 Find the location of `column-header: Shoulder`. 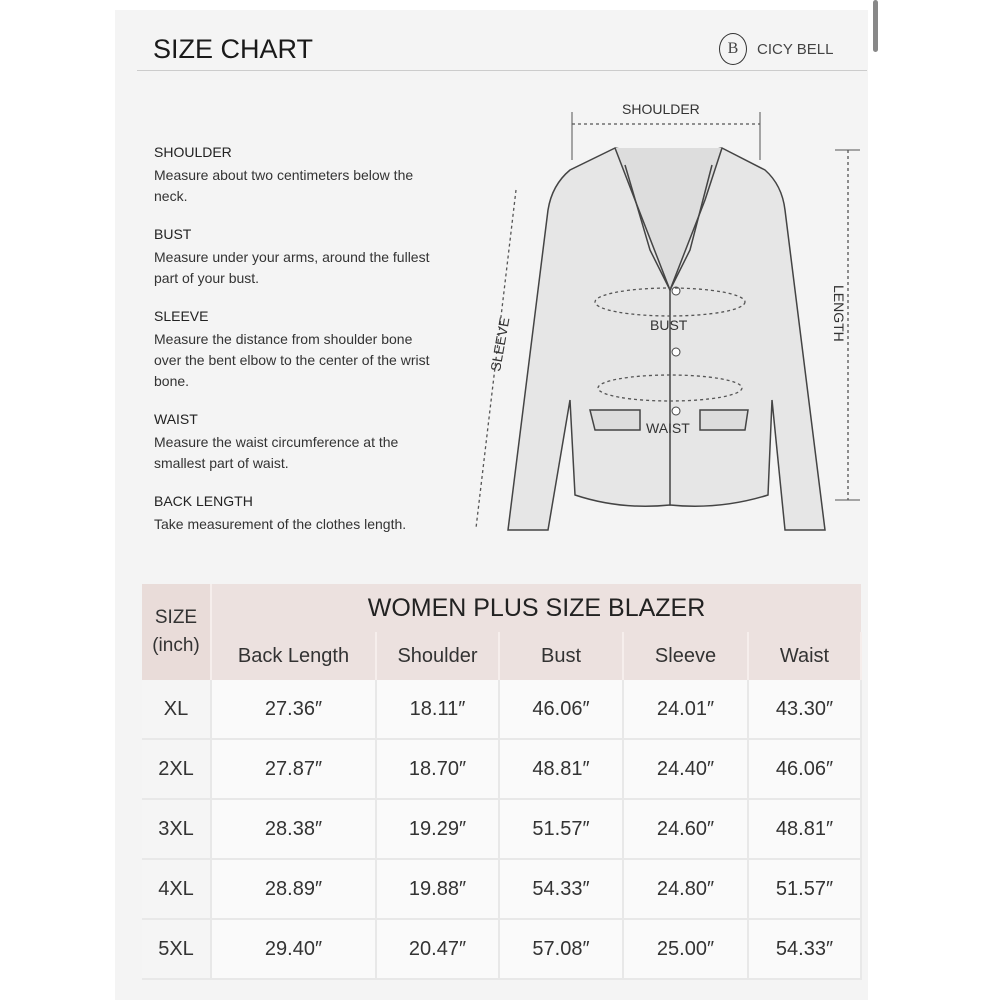

column-header: Shoulder is located at coordinates (438, 656).